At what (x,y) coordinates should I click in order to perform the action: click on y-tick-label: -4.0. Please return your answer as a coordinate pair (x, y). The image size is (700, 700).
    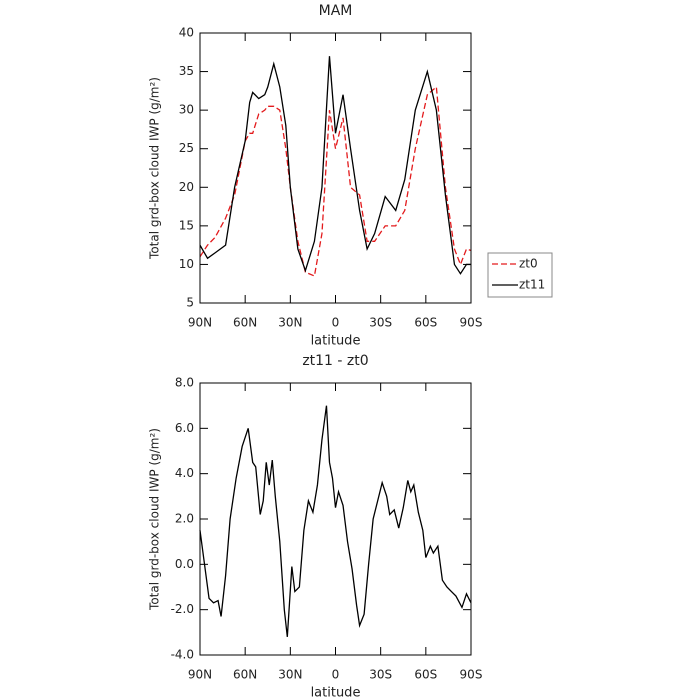
    Looking at the image, I should click on (182, 655).